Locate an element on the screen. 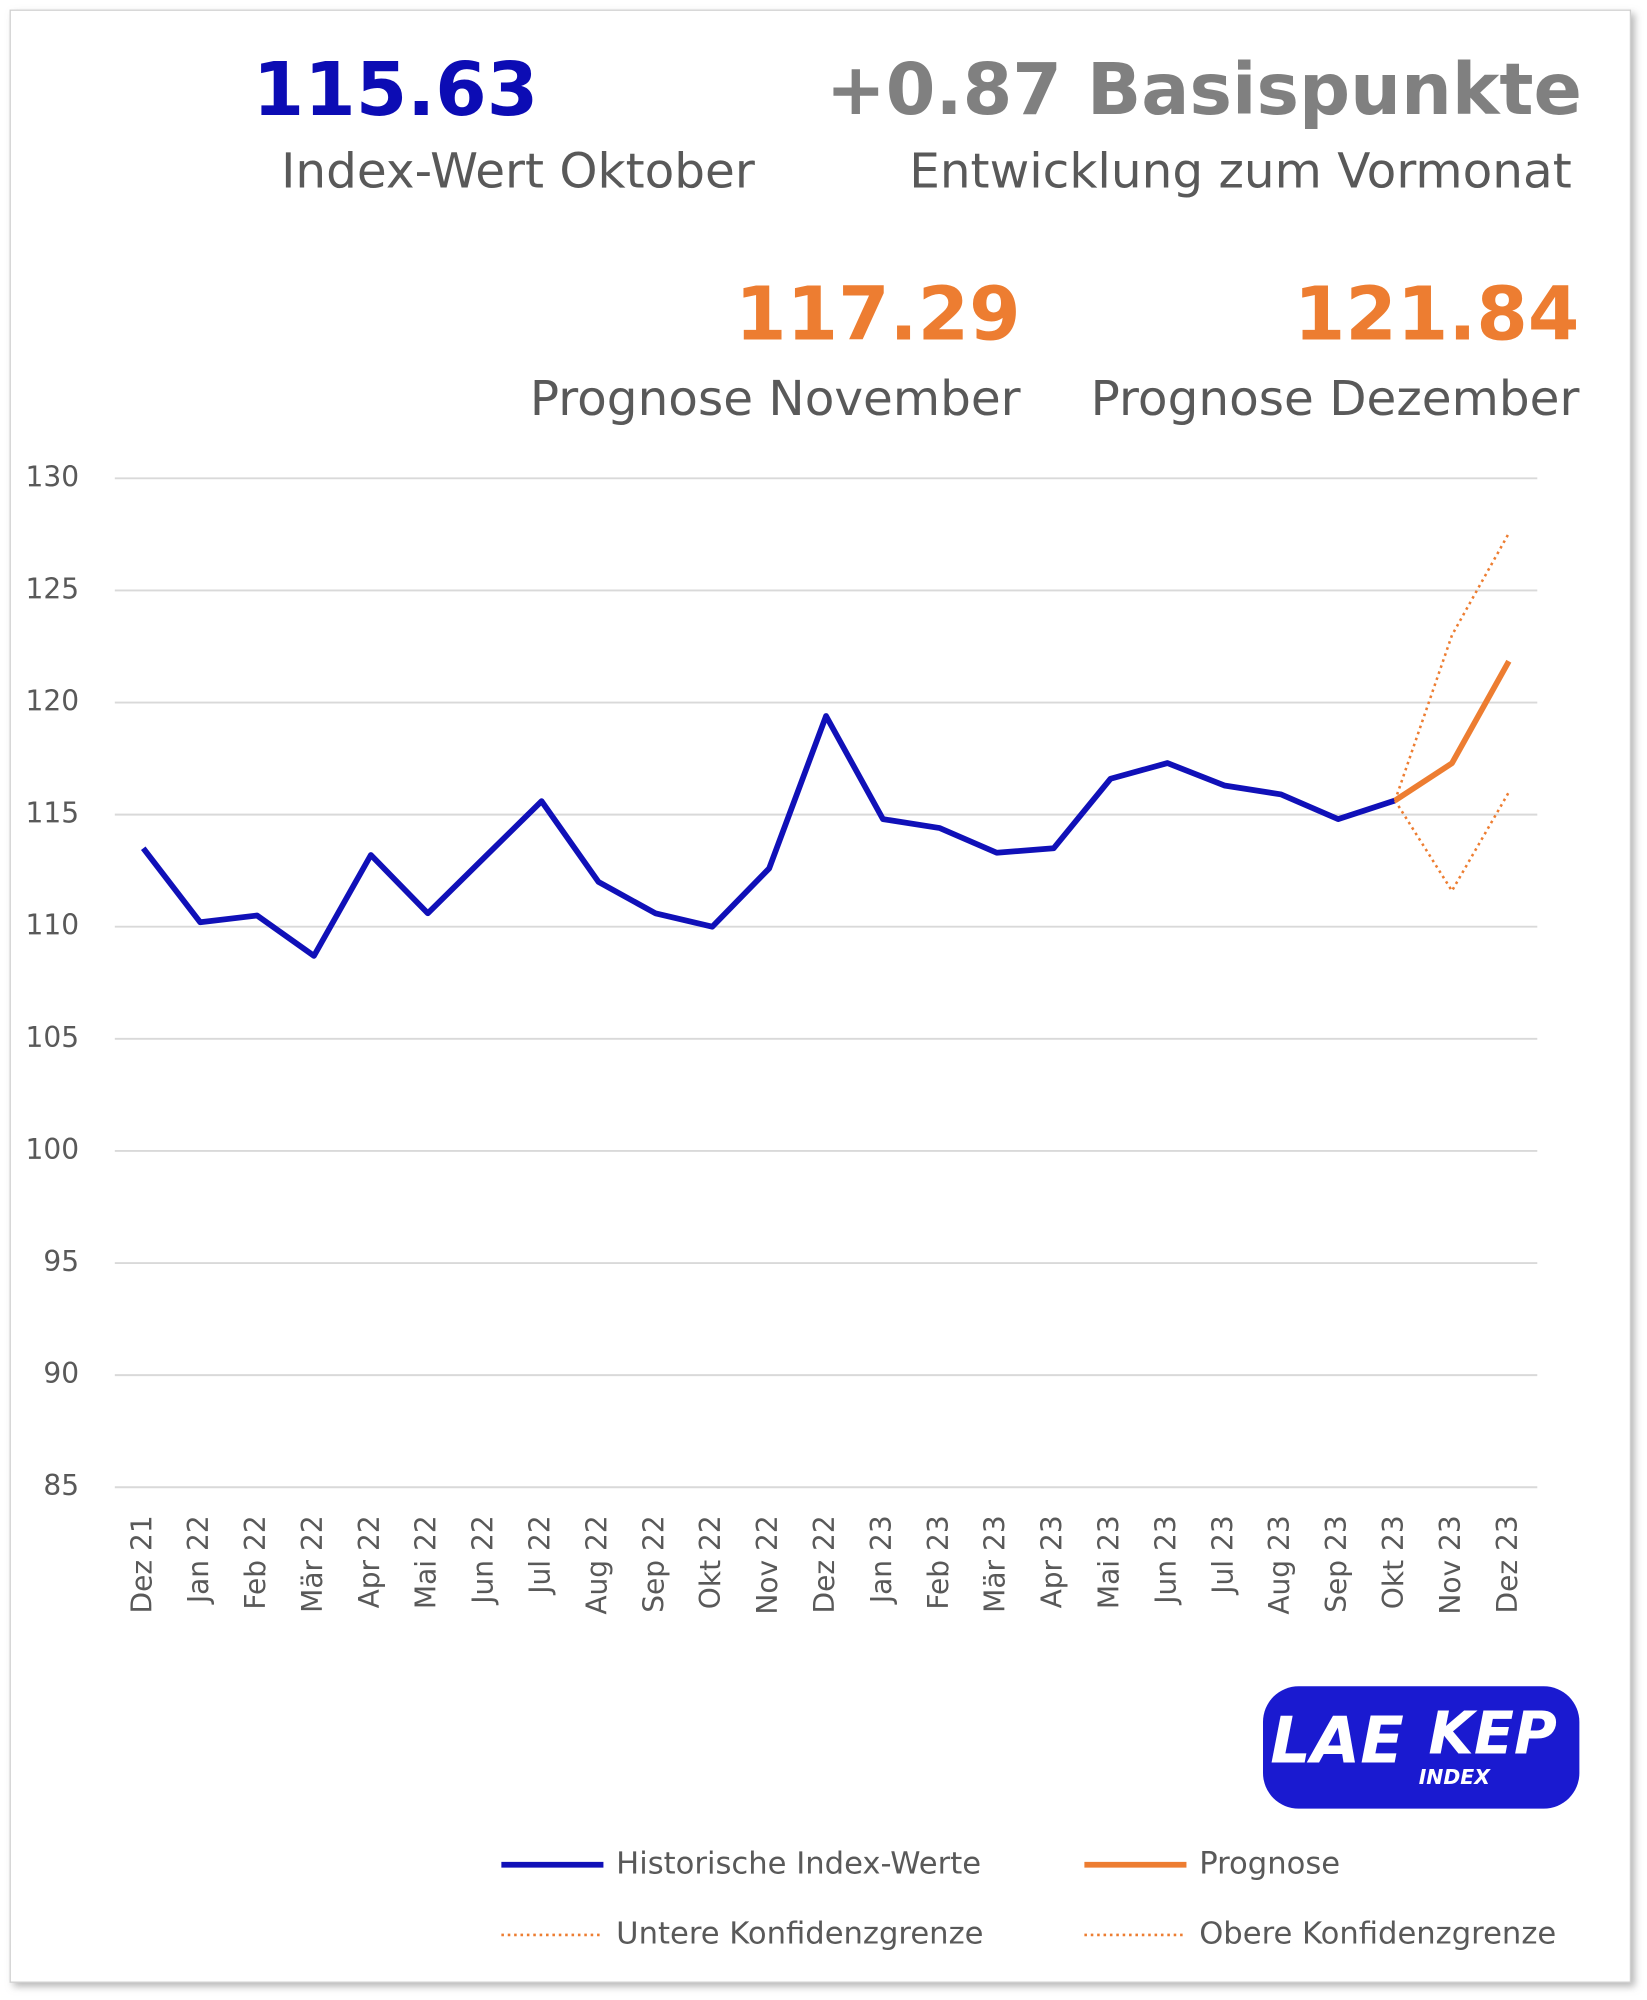 The width and height of the screenshot is (1647, 2000). x-tick-label: Apr 22 is located at coordinates (369, 1561).